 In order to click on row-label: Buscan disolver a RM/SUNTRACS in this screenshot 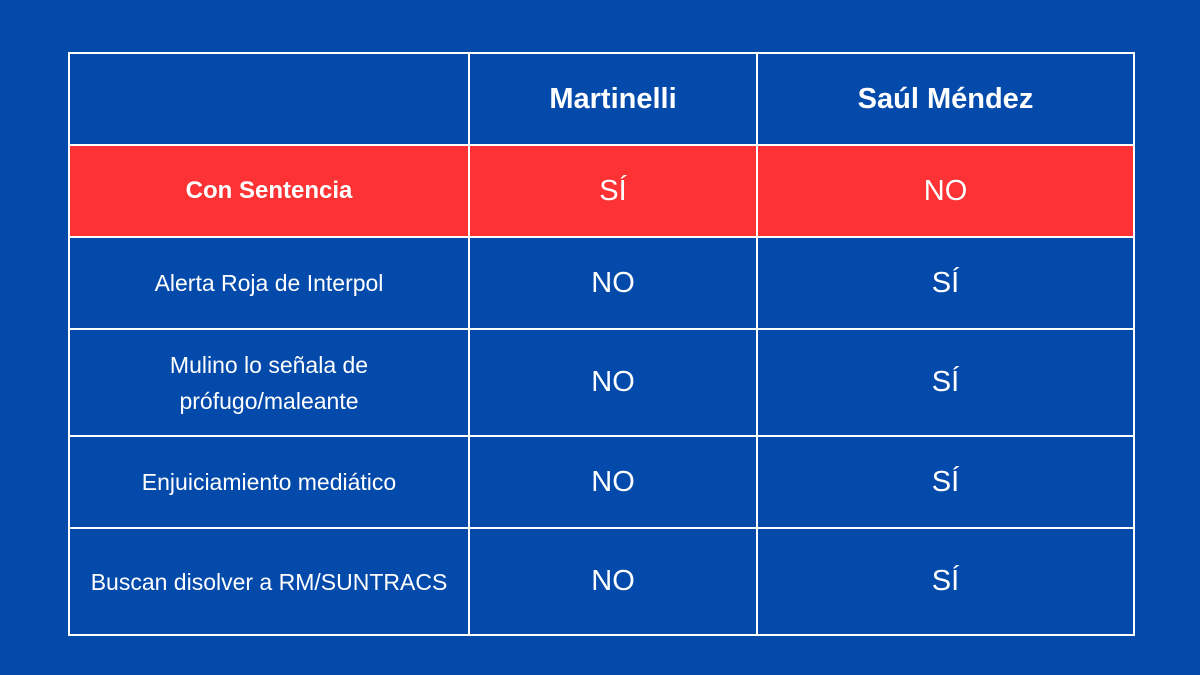, I will do `click(269, 581)`.